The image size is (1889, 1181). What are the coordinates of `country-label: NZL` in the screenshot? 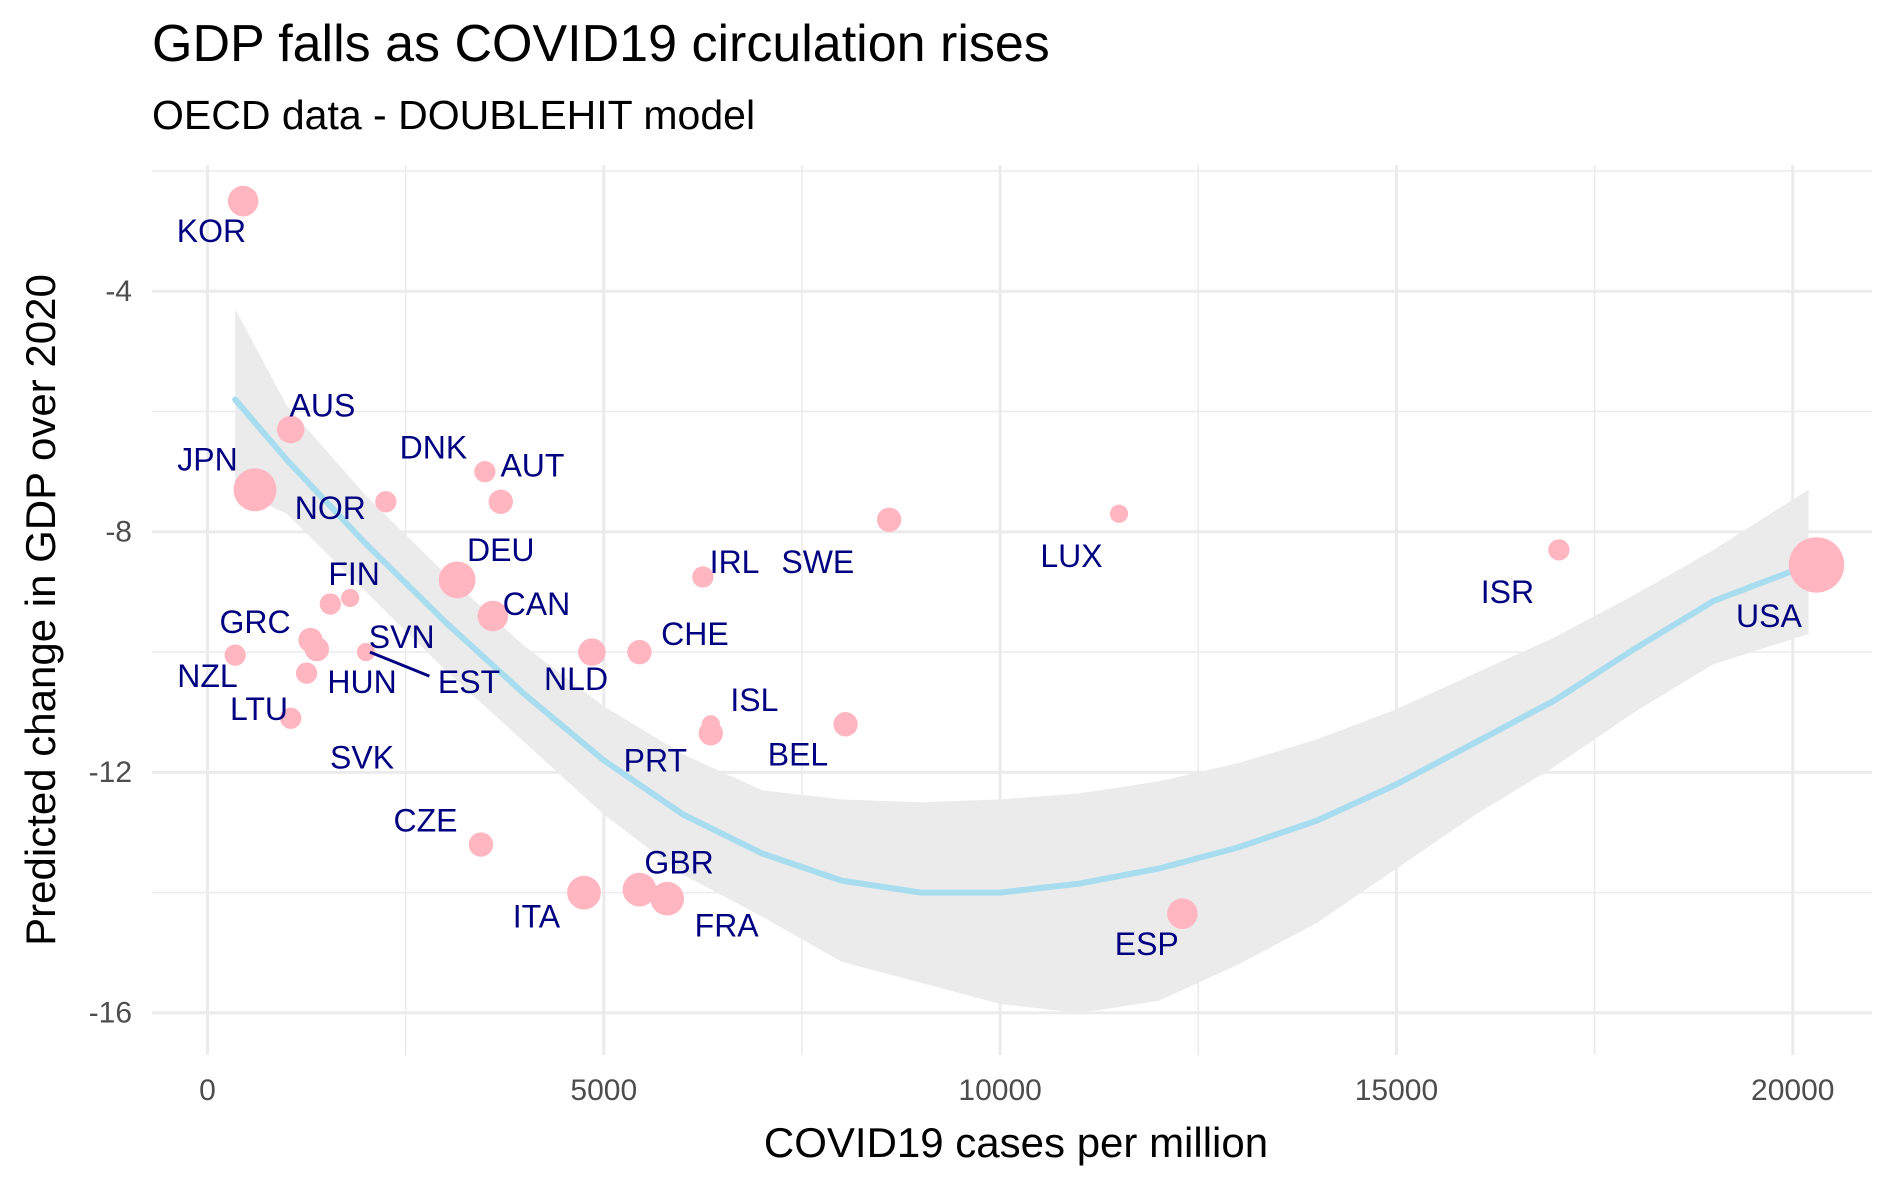 It's located at (207, 676).